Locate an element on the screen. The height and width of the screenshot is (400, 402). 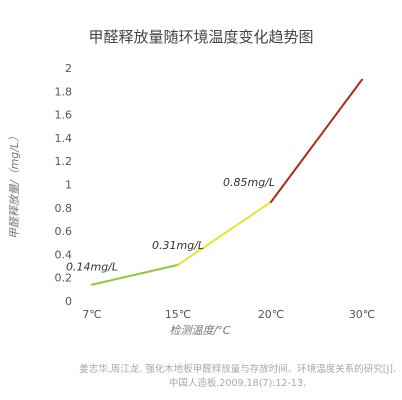
y-tick-label: 0.2 is located at coordinates (64, 278).